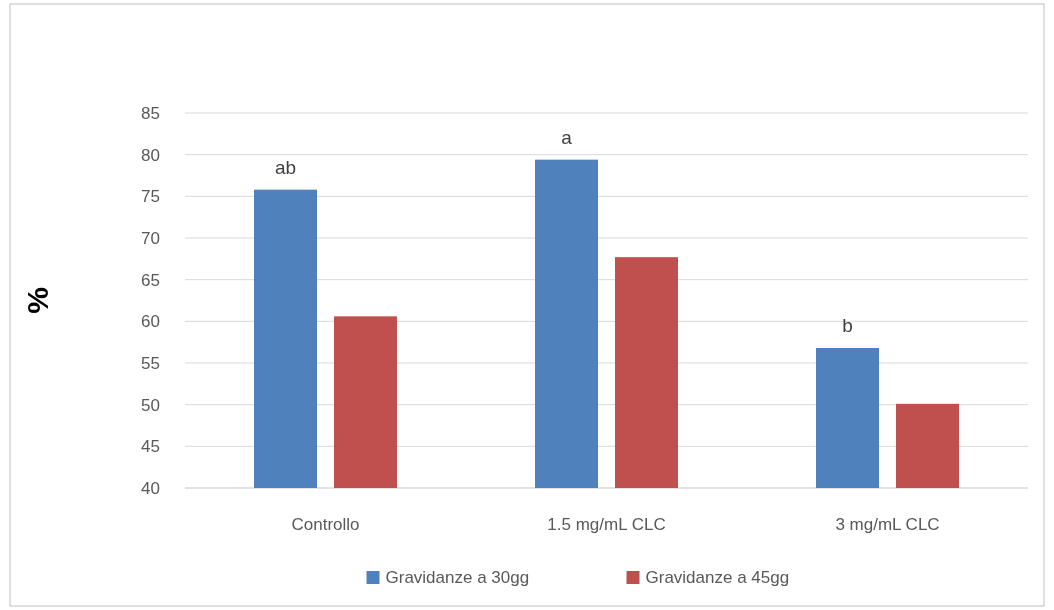  What do you see at coordinates (150, 363) in the screenshot?
I see `y-tick-label: 55` at bounding box center [150, 363].